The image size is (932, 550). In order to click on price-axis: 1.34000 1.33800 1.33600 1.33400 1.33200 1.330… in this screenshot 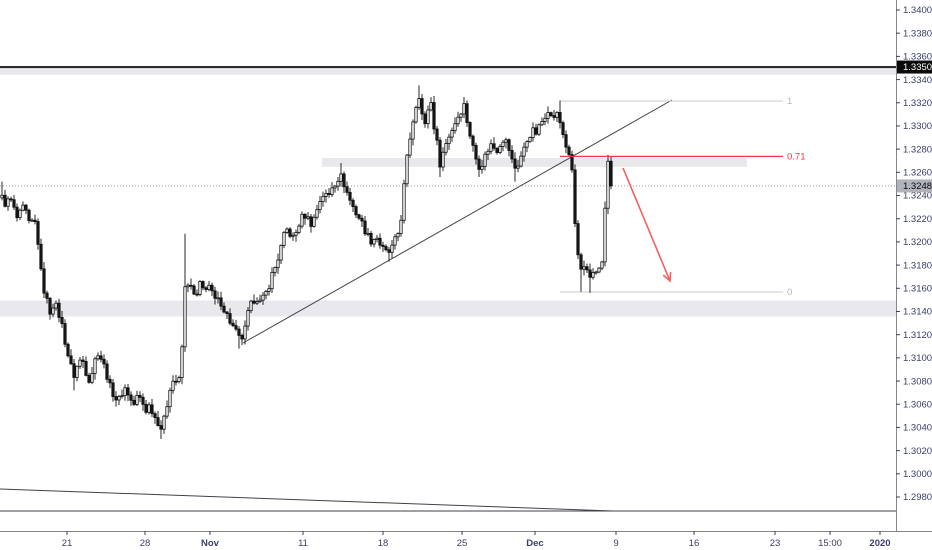, I will do `click(914, 254)`.